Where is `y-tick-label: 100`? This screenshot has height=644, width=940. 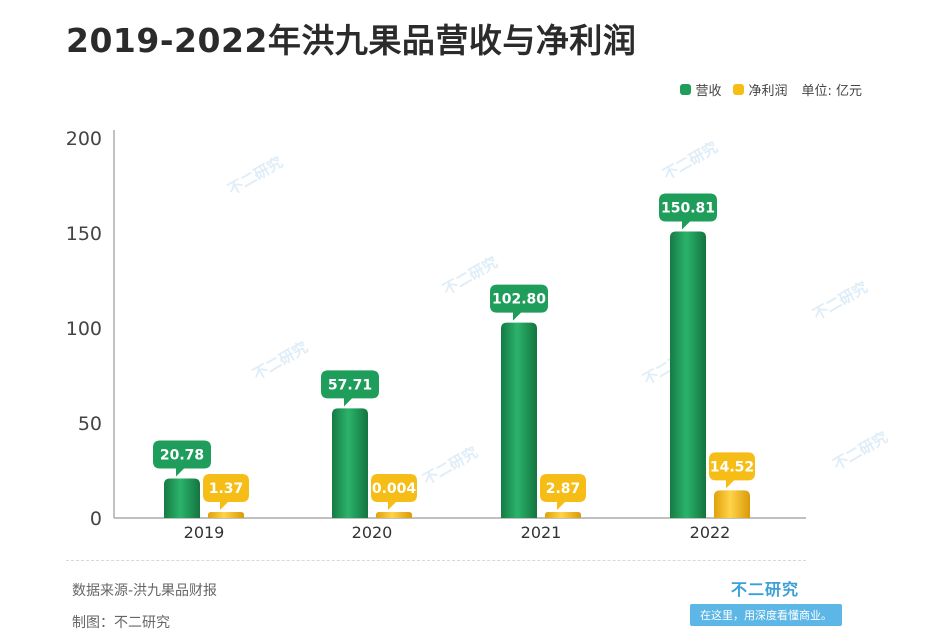 y-tick-label: 100 is located at coordinates (84, 329).